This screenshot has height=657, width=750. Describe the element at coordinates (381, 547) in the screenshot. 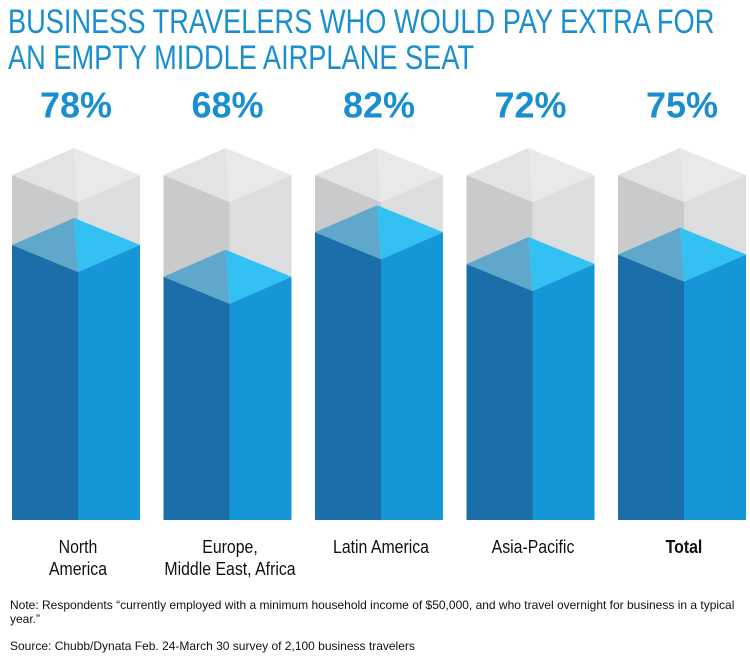

I see `category-label: Latin America` at that location.